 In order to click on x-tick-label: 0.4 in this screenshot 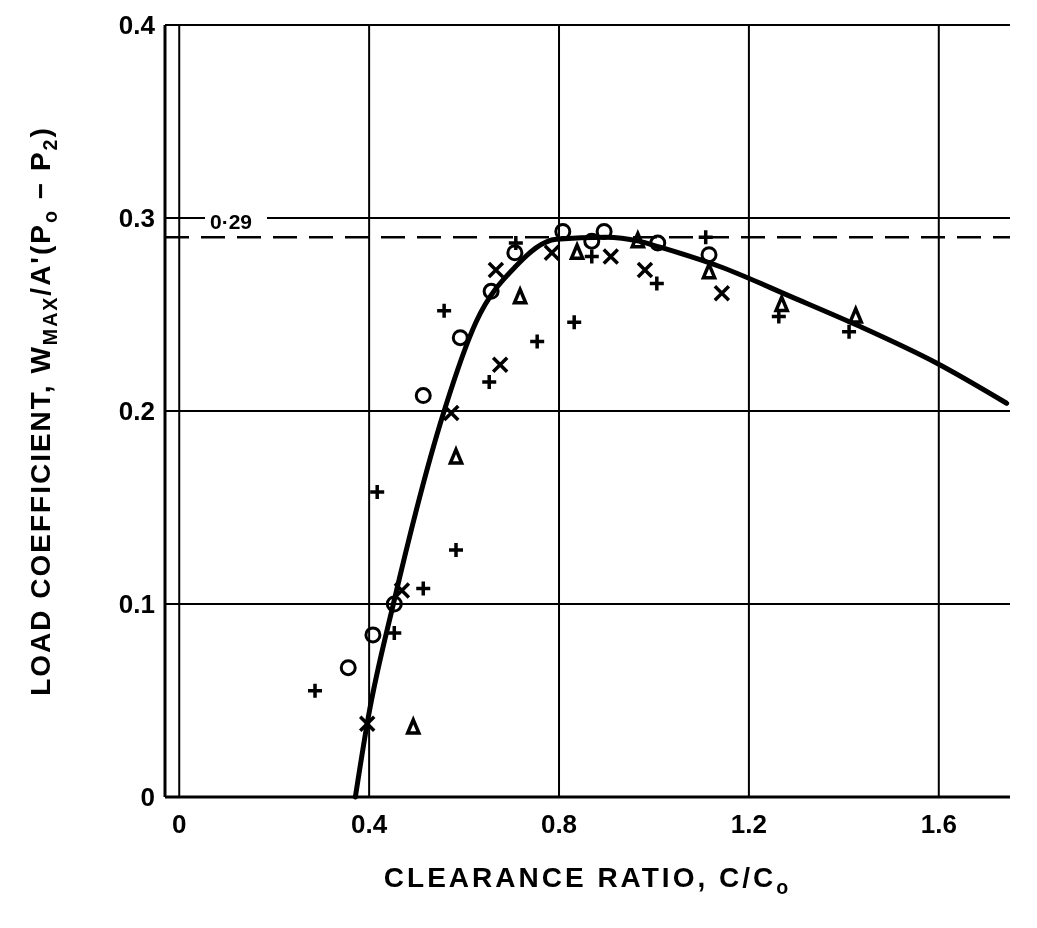, I will do `click(369, 824)`.